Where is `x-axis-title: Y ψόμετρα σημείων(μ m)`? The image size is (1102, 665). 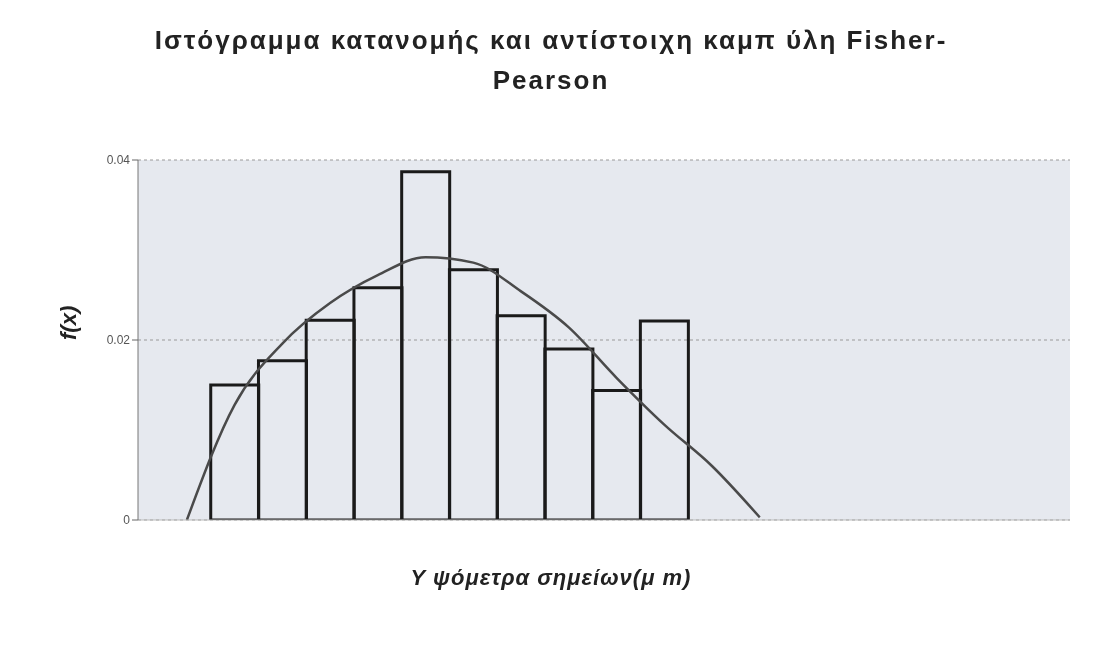
x-axis-title: Y ψόμετρα σημείων(μ m) is located at coordinates (551, 578).